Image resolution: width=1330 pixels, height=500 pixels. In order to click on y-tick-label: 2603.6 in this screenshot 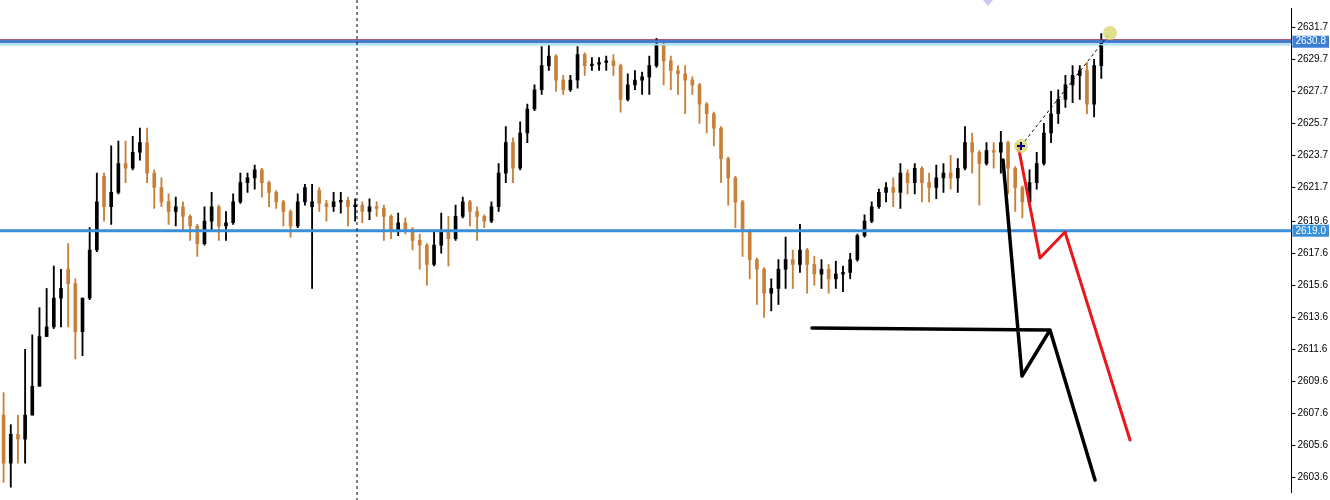, I will do `click(1313, 477)`.